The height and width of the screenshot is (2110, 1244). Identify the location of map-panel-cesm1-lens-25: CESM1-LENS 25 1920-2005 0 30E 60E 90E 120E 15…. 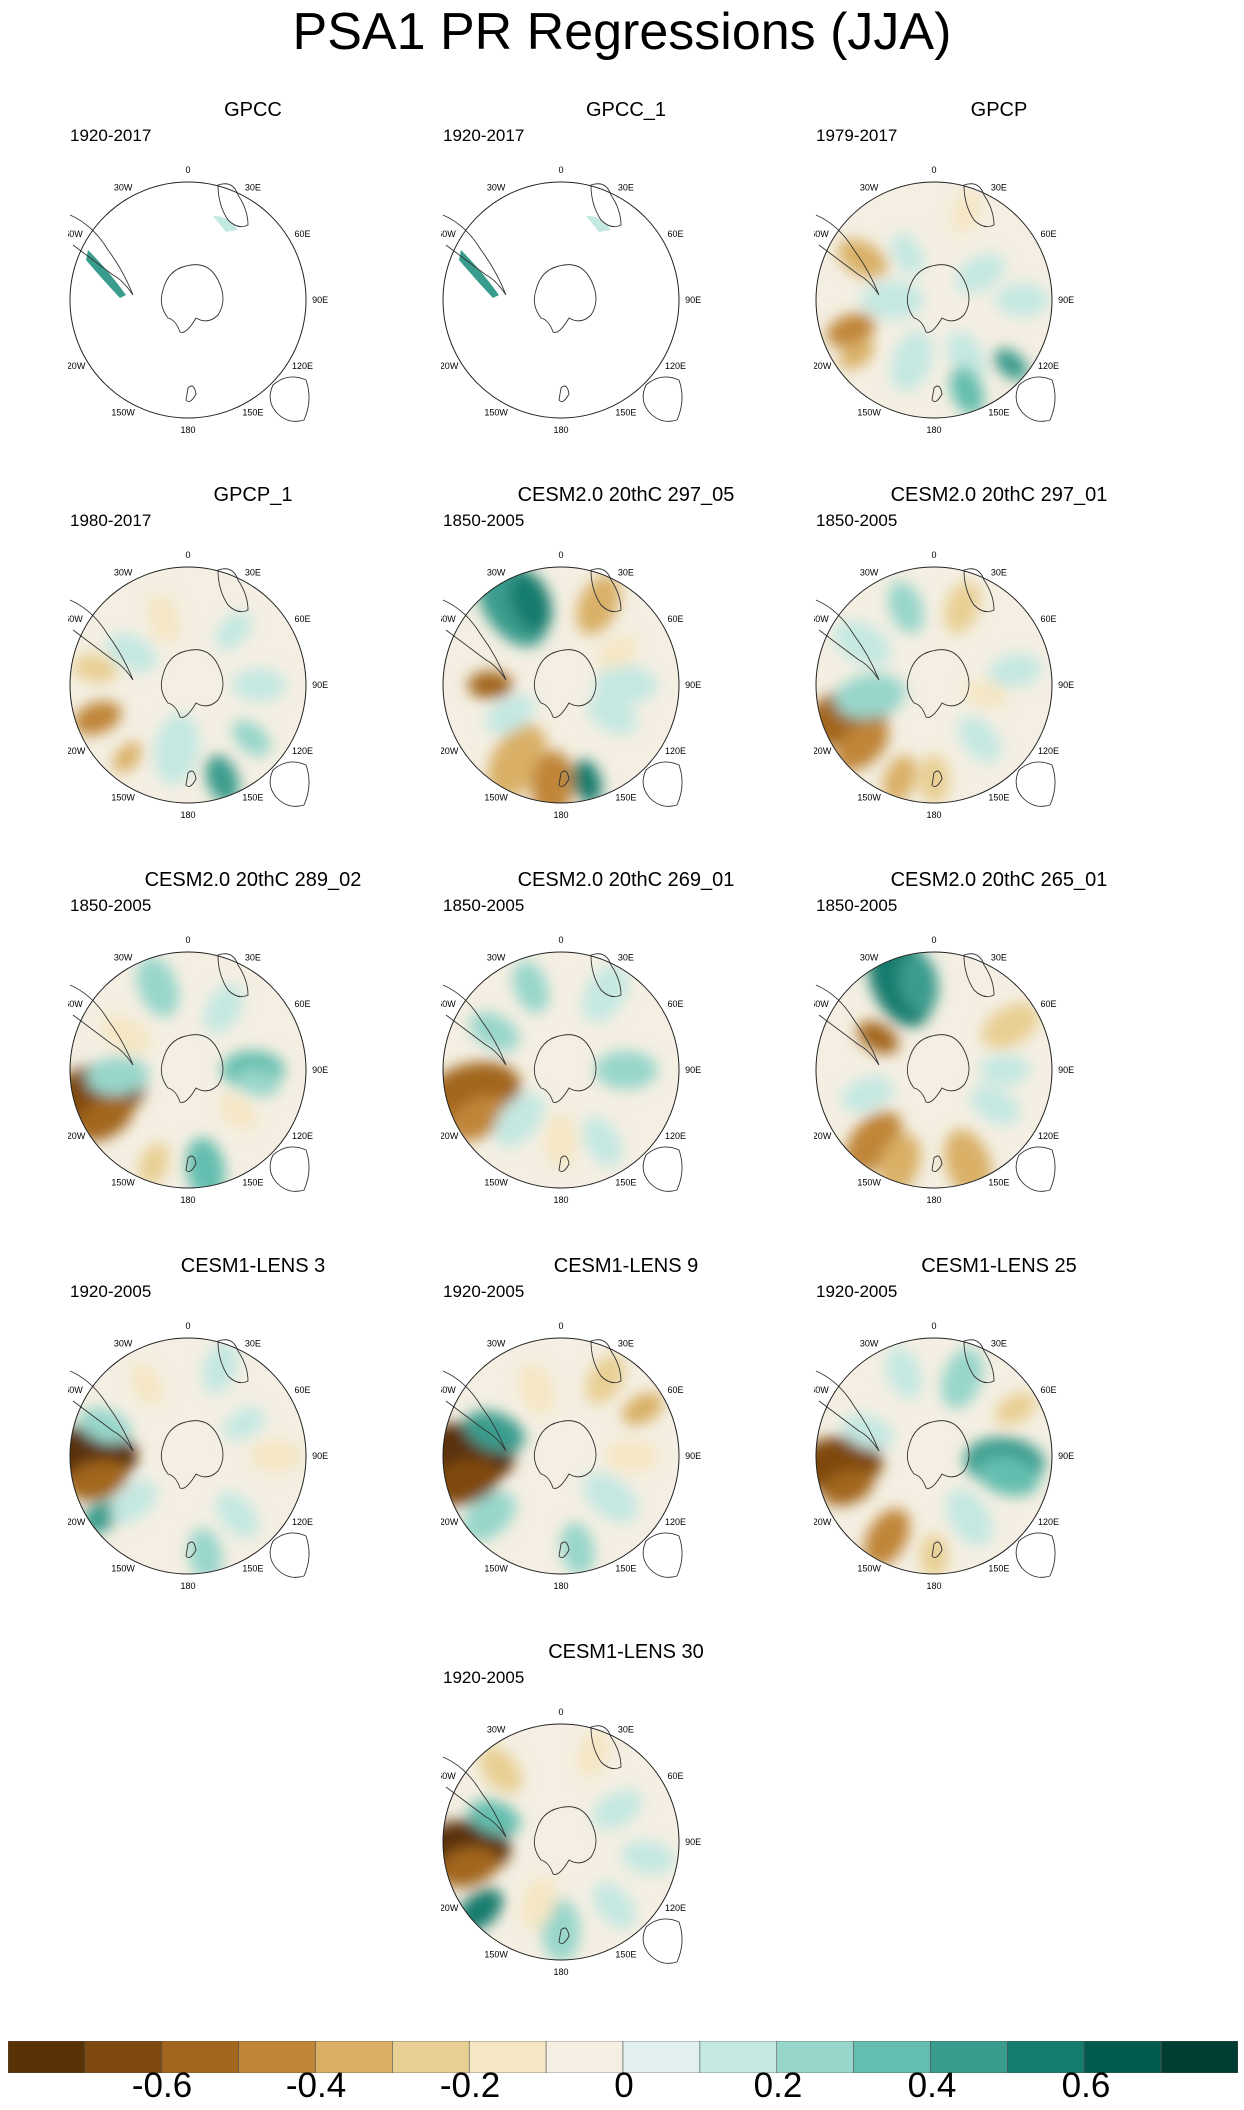
(999, 1444).